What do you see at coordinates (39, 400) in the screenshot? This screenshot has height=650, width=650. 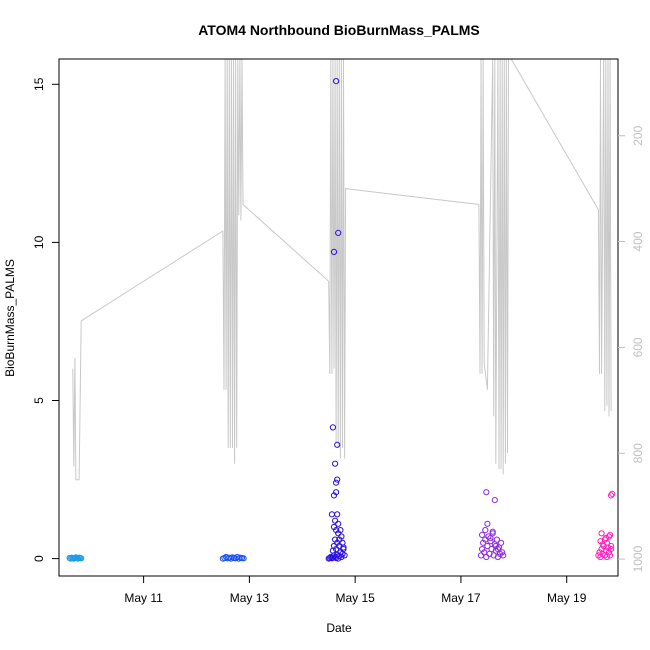 I see `y-tick-label-1: 5` at bounding box center [39, 400].